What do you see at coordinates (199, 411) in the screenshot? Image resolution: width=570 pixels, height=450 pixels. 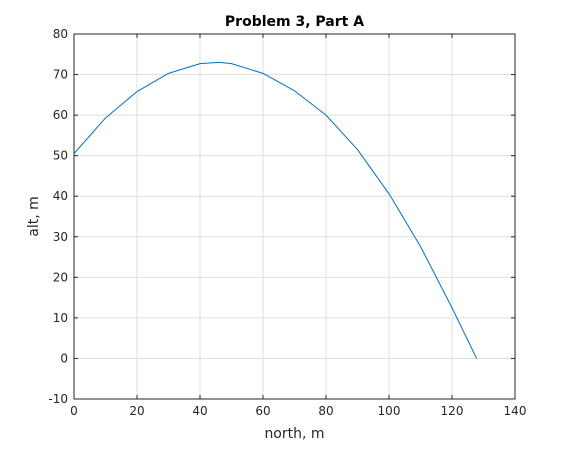 I see `x-tick-label: 40` at bounding box center [199, 411].